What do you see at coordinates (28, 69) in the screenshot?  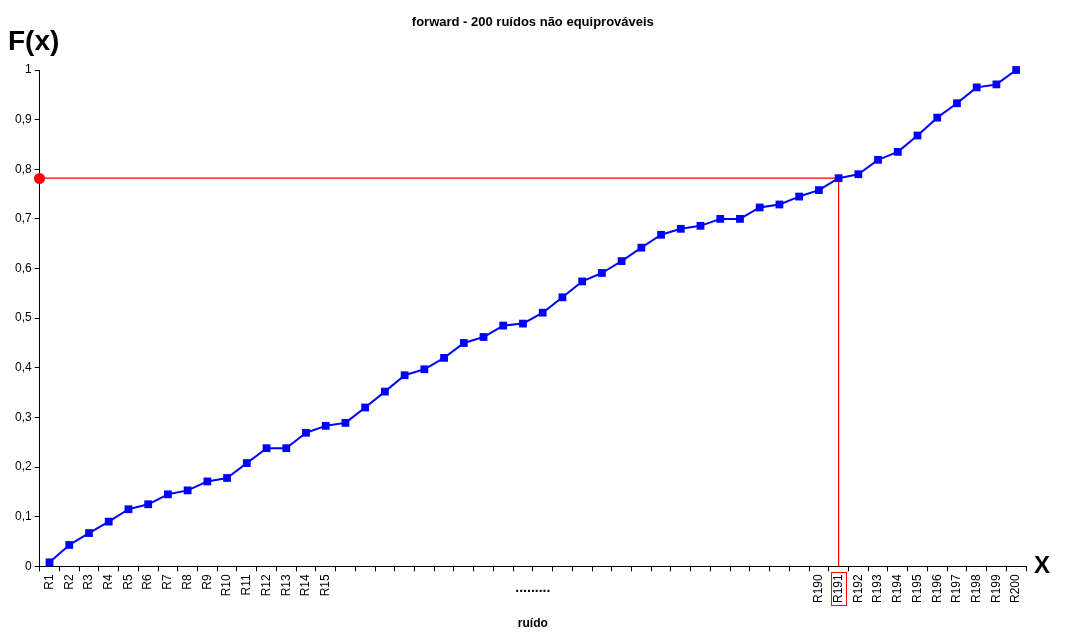 I see `y-tick-label: 1` at bounding box center [28, 69].